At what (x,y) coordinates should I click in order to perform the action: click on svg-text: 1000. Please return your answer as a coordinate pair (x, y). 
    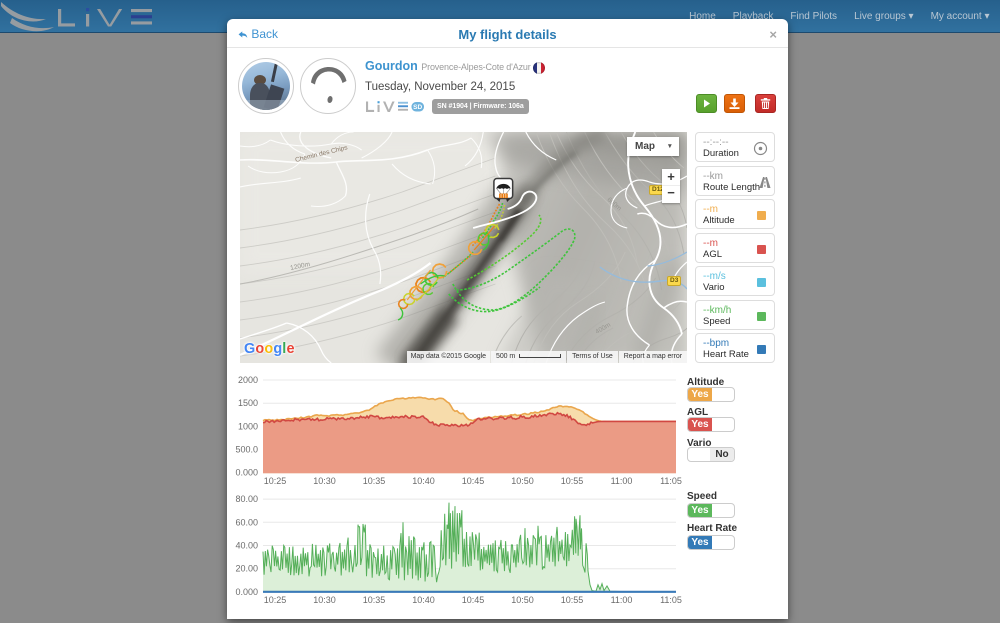
    Looking at the image, I should click on (248, 426).